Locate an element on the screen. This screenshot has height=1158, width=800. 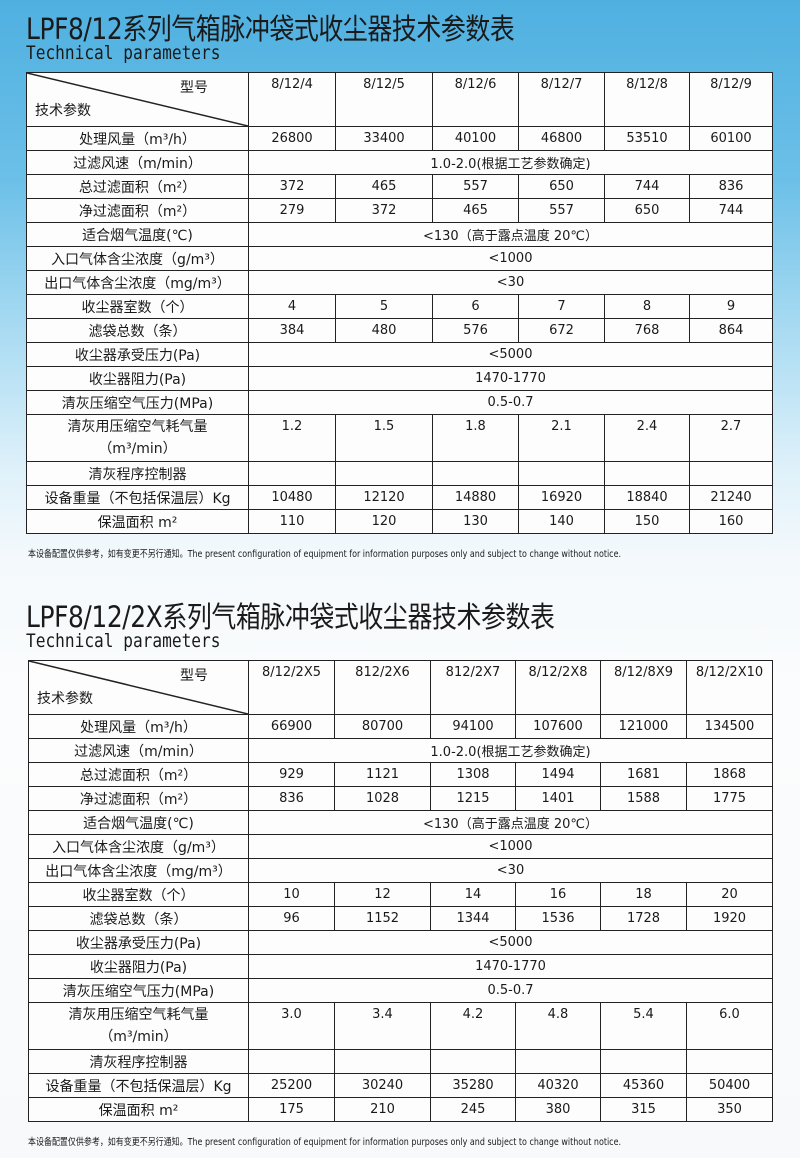
row-value: 16920 is located at coordinates (561, 497).